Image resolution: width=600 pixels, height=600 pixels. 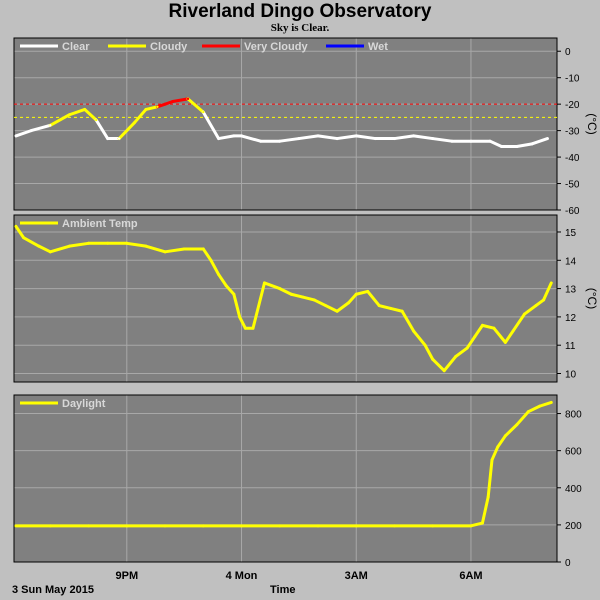 What do you see at coordinates (573, 415) in the screenshot?
I see `y-tick-label: 800` at bounding box center [573, 415].